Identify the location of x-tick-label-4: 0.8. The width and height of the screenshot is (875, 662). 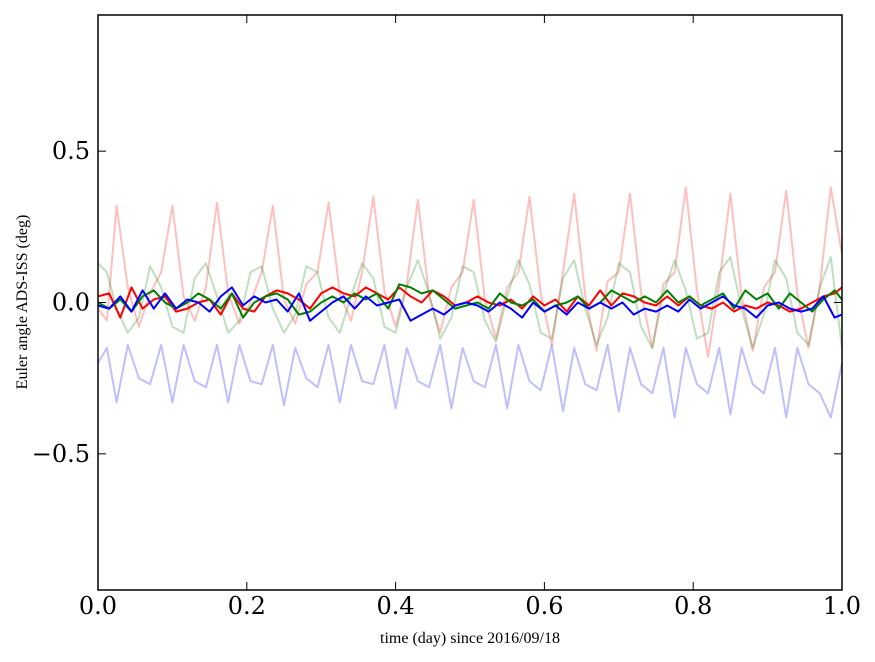
(693, 606).